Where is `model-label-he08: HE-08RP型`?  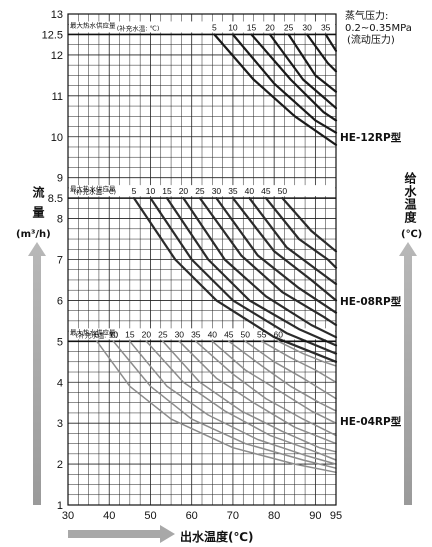 model-label-he08: HE-08RP型 is located at coordinates (371, 302).